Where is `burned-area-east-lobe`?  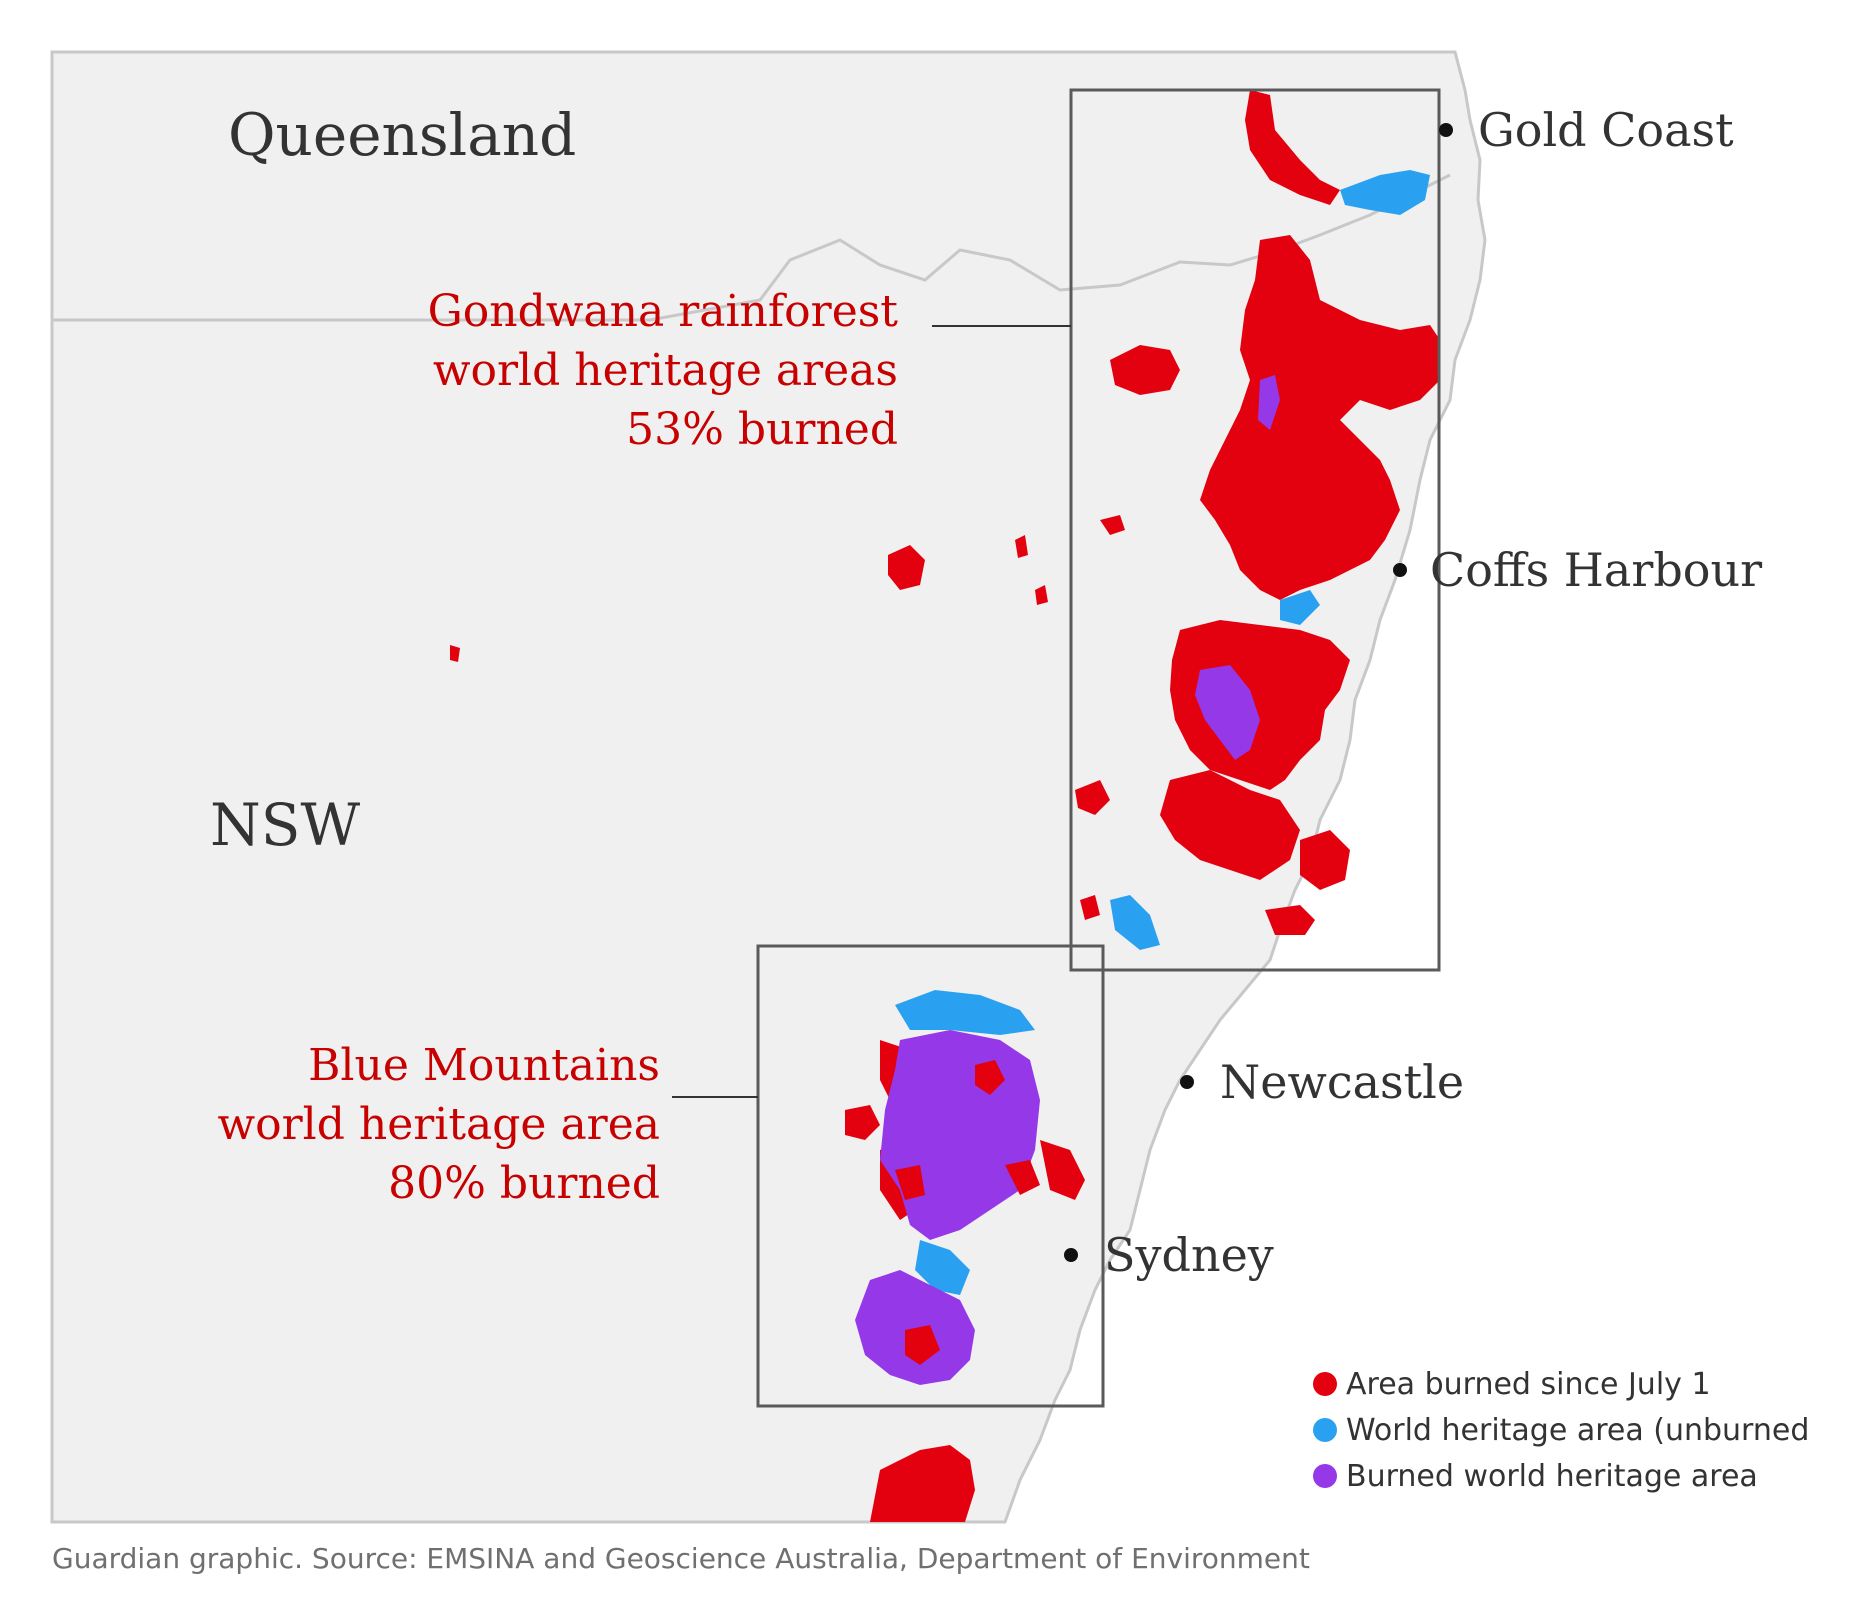
burned-area-east-lobe is located at coordinates (1325, 860).